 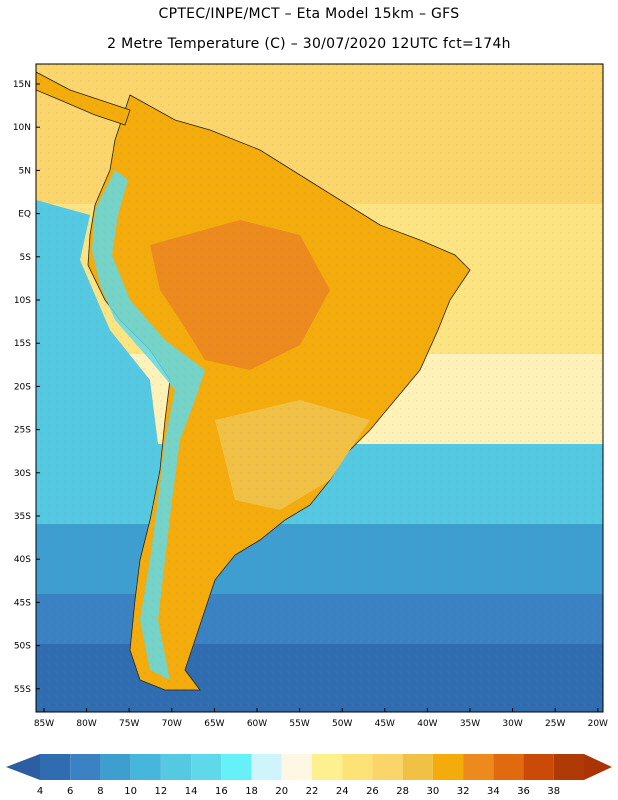 What do you see at coordinates (312, 791) in the screenshot?
I see `colorbar-label: 22` at bounding box center [312, 791].